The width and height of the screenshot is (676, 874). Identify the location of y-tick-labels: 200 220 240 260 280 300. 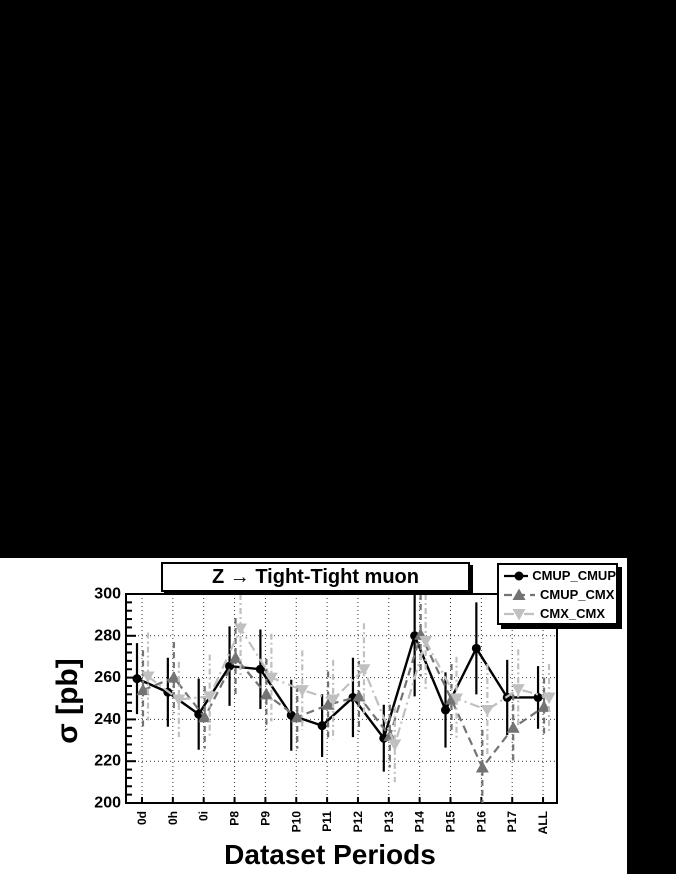
(107, 699).